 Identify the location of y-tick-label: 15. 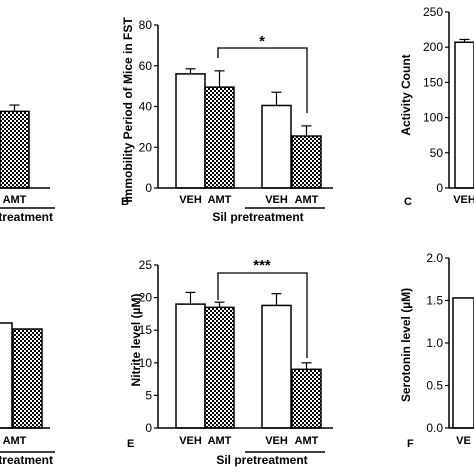
(146, 330).